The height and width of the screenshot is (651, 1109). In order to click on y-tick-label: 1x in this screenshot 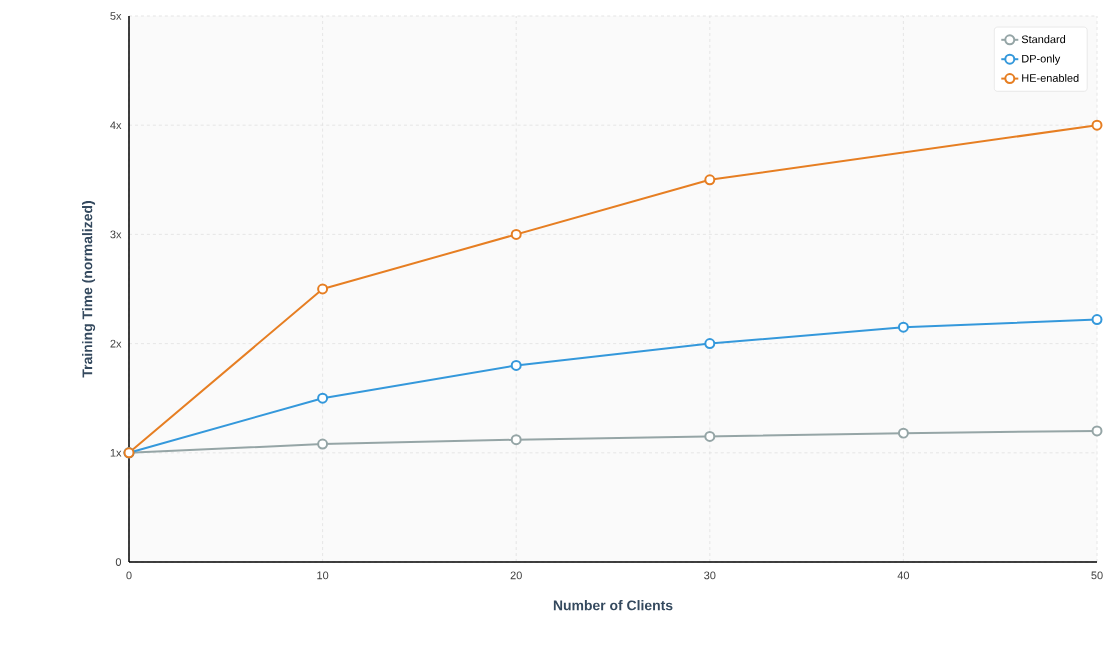, I will do `click(116, 453)`.